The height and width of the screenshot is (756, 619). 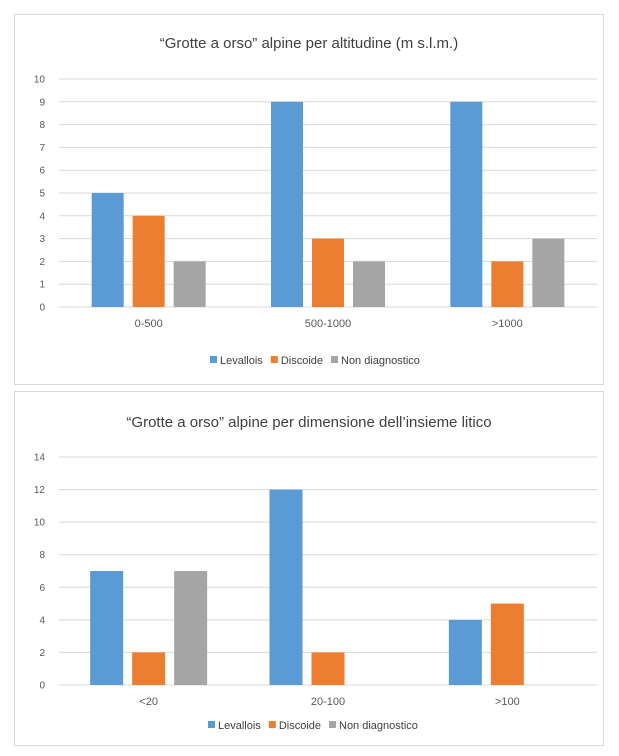 What do you see at coordinates (42, 239) in the screenshot?
I see `y-tick-label: 3` at bounding box center [42, 239].